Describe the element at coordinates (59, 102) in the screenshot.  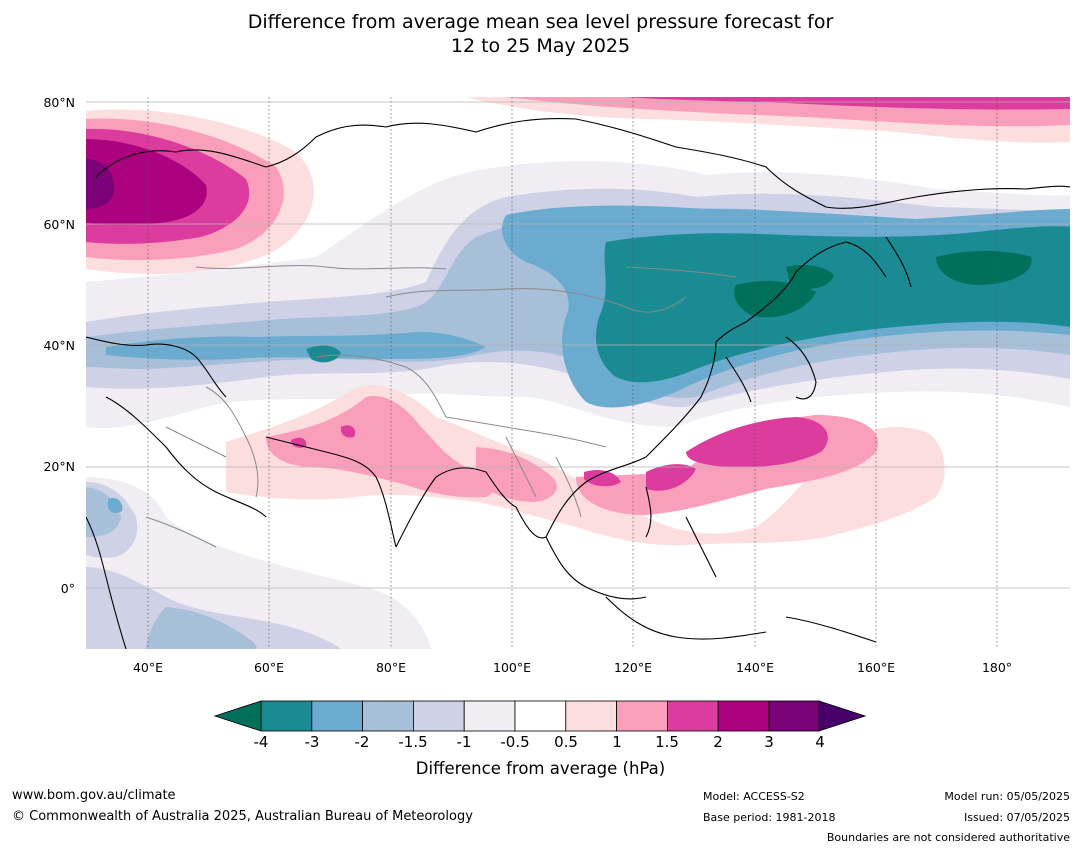
I see `lat-tick-80n: 80°N` at that location.